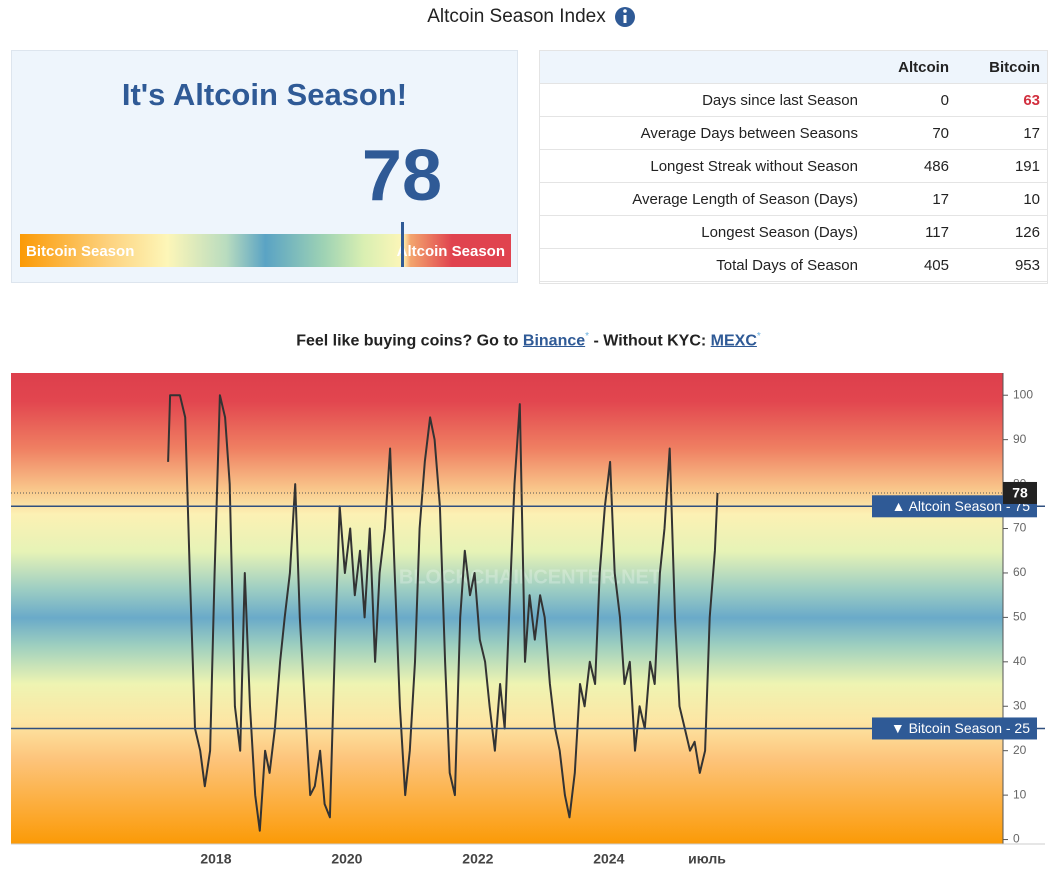 The height and width of the screenshot is (880, 1057). I want to click on y-tick-label: 60, so click(1020, 572).